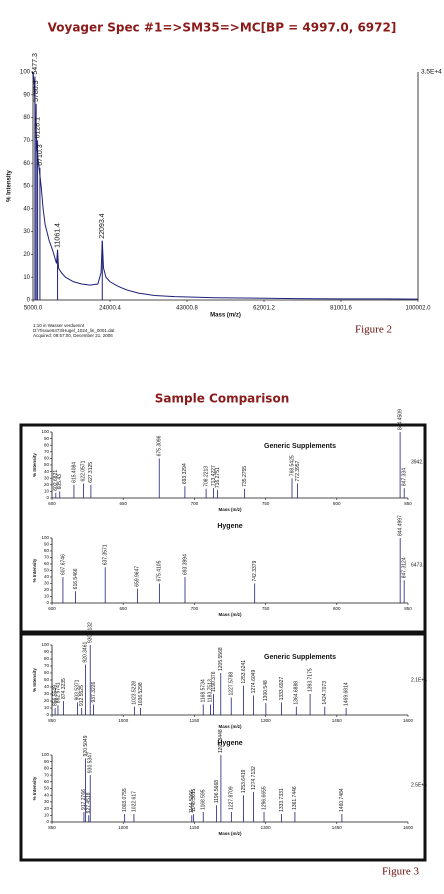 Image resolution: width=444 pixels, height=894 pixels. What do you see at coordinates (78, 689) in the screenshot?
I see `peak-label: 903.5371` at bounding box center [78, 689].